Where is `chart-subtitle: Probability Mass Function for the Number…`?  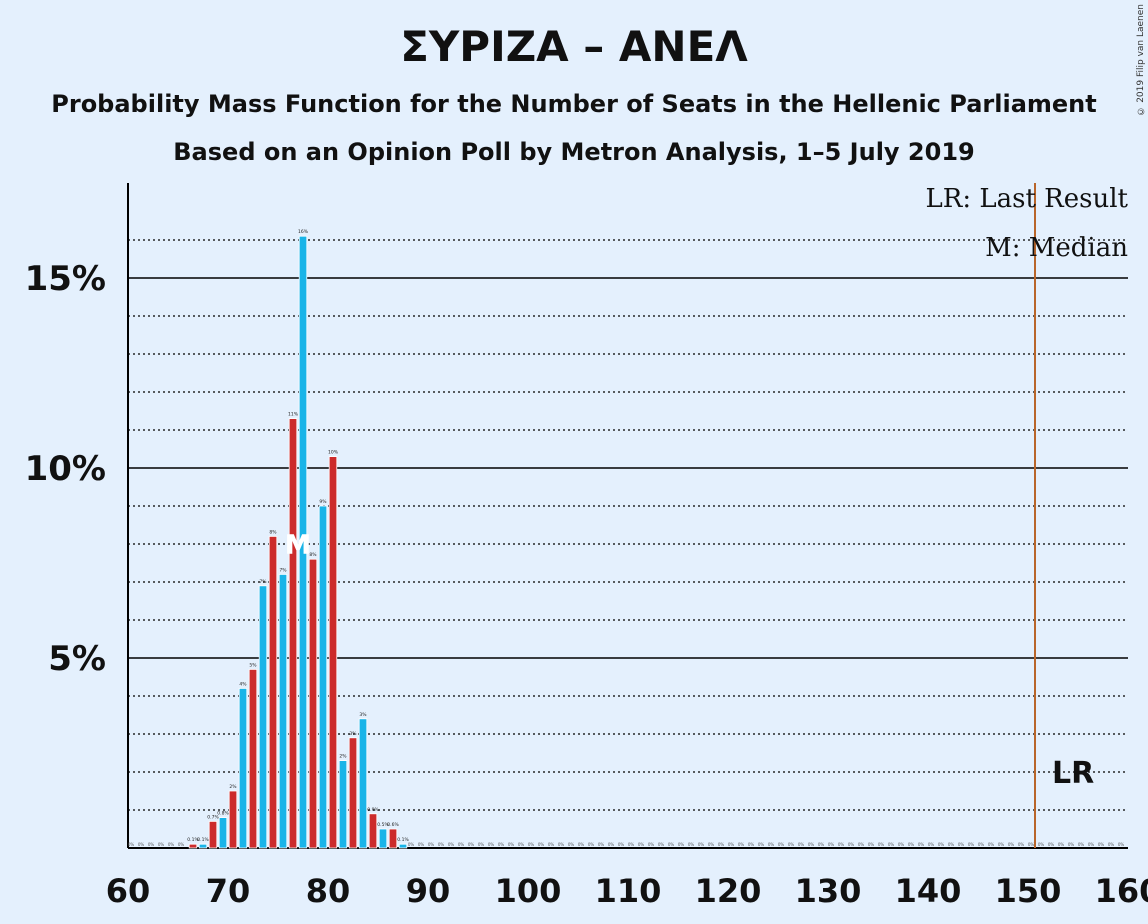
chart-subtitle: Probability Mass Function for the Number… is located at coordinates (574, 104).